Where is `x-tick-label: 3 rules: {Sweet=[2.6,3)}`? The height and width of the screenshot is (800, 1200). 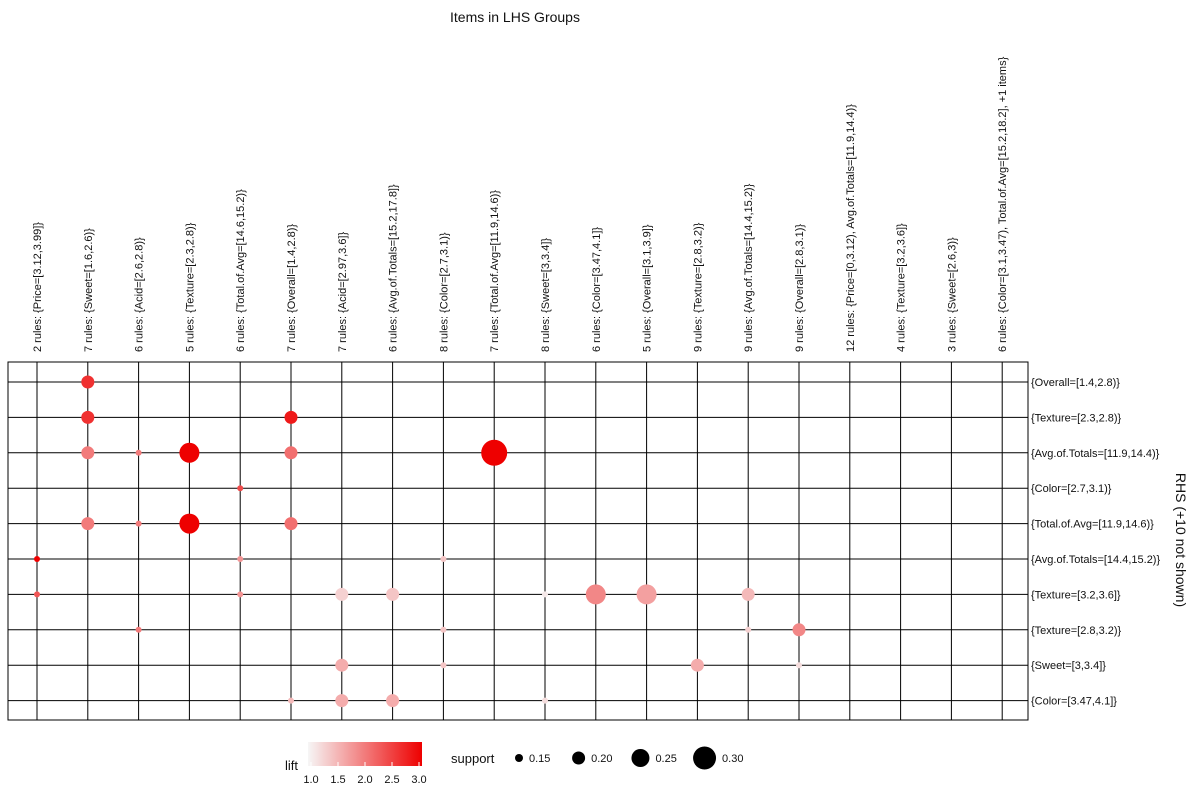 x-tick-label: 3 rules: {Sweet=[2.6,3)} is located at coordinates (952, 294).